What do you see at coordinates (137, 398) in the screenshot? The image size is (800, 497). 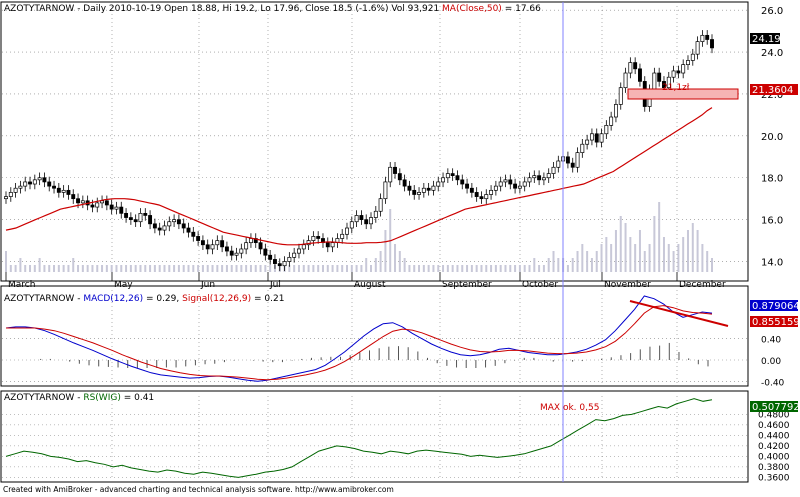 I see `rs-header-value: = 0.41` at bounding box center [137, 398].